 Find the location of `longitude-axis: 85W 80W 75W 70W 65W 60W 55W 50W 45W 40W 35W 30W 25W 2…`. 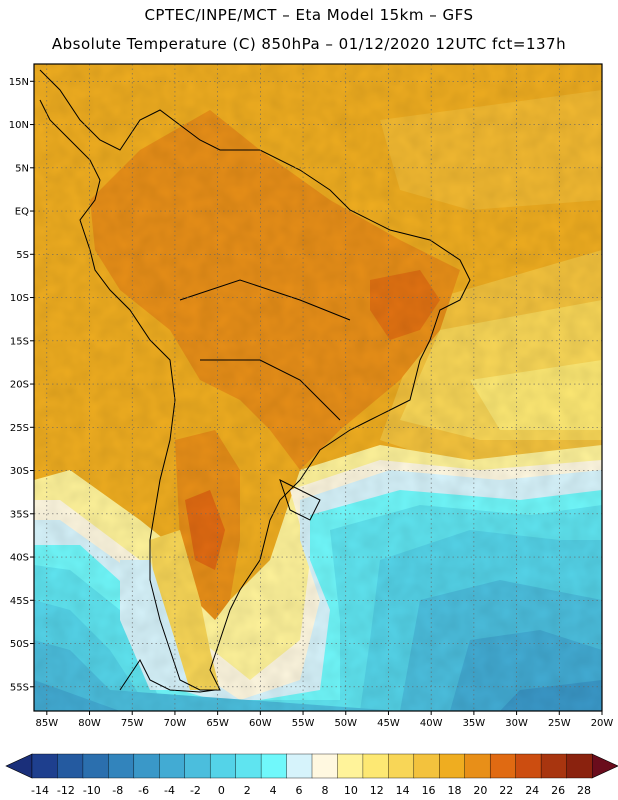

longitude-axis: 85W 80W 75W 70W 65W 60W 55W 50W 45W 40W 35W 30W 25W 2… is located at coordinates (324, 720).